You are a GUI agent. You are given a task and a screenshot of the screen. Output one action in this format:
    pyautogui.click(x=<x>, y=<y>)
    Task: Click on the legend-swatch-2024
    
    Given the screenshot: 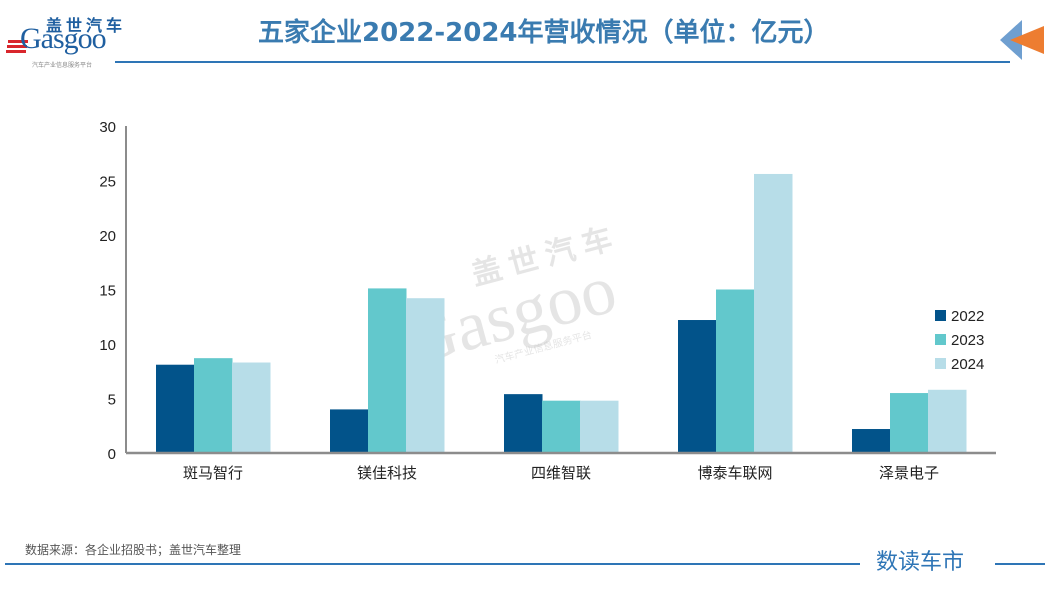 What is the action you would take?
    pyautogui.click(x=940, y=363)
    